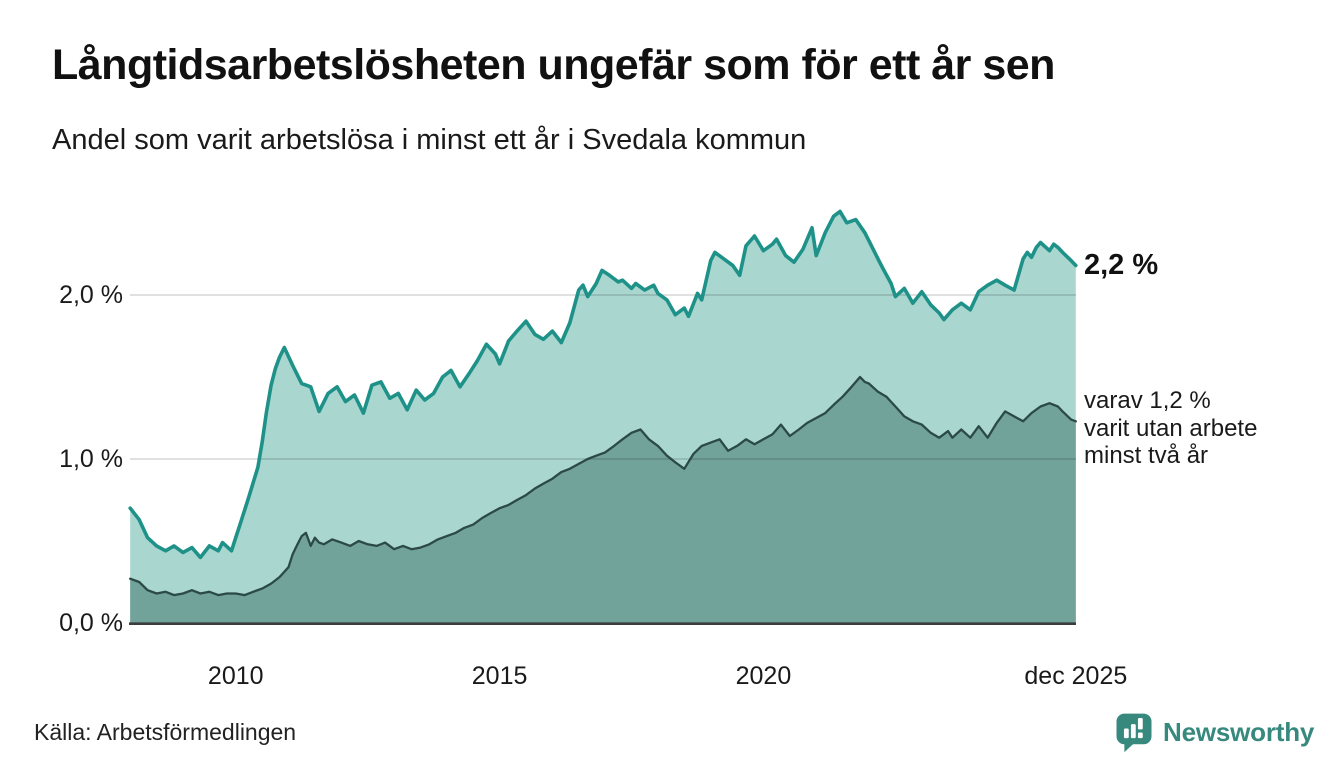 This screenshot has width=1340, height=780. What do you see at coordinates (1146, 455) in the screenshot?
I see `annotation-line-3: minst två år` at bounding box center [1146, 455].